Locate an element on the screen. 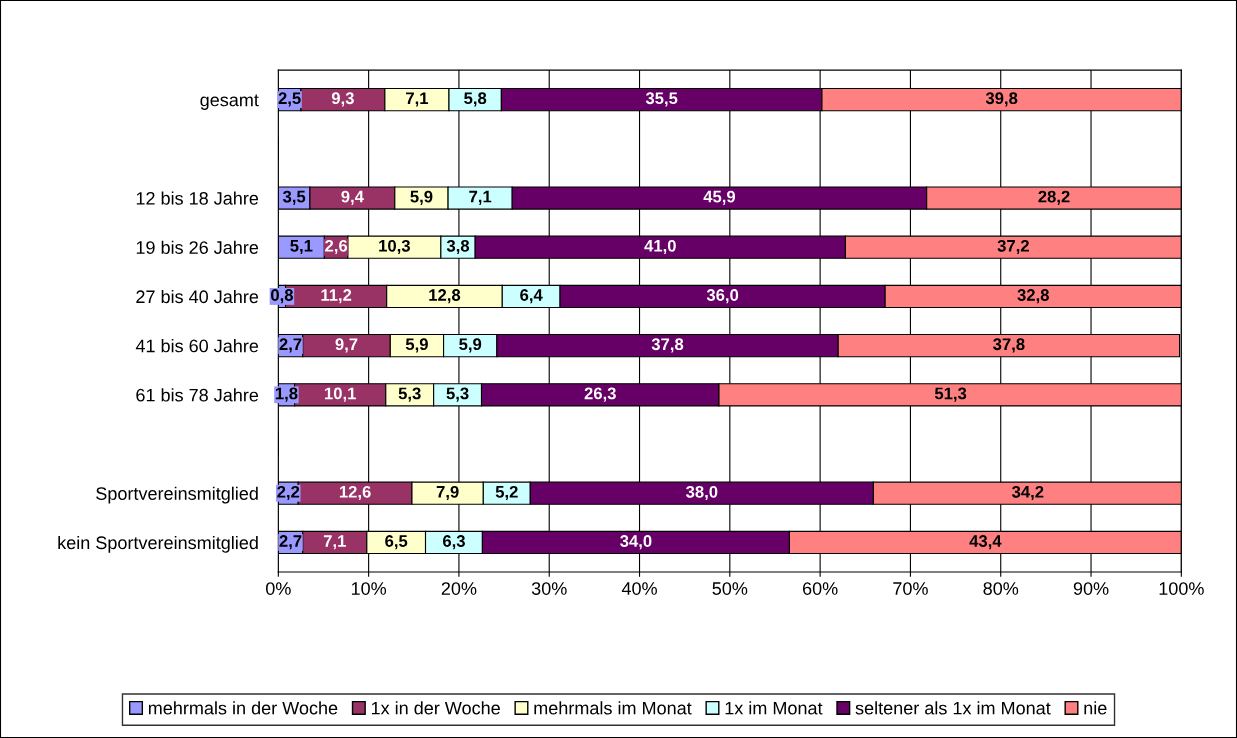 Image resolution: width=1237 pixels, height=738 pixels. data-label: 7,9 is located at coordinates (447, 493).